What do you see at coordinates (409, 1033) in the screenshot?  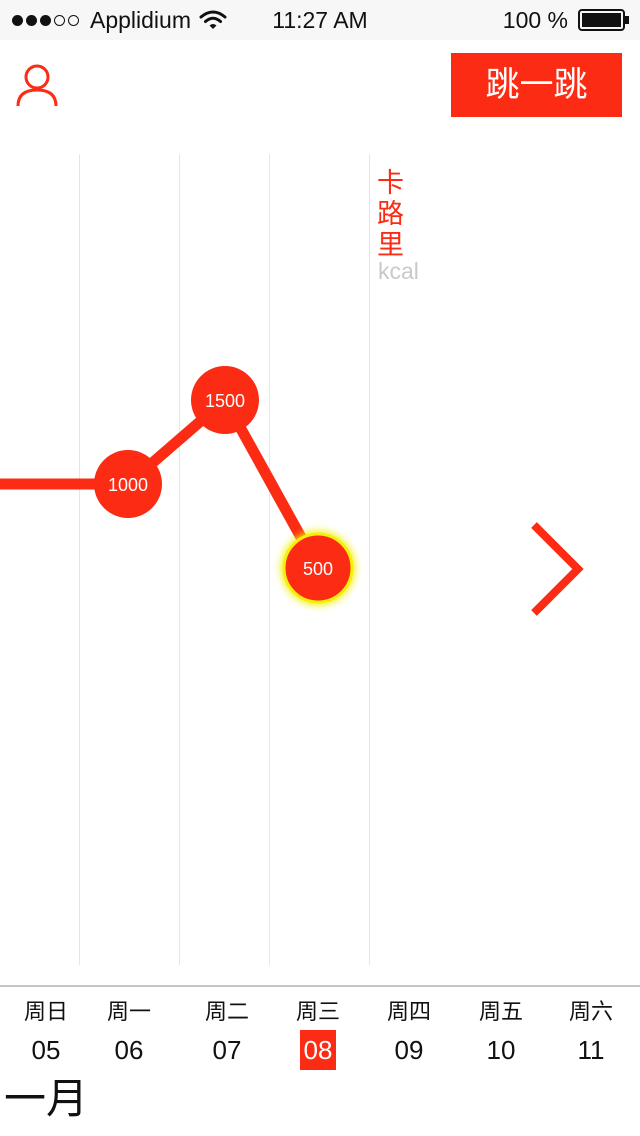 I see `day-cell: 周四 09` at bounding box center [409, 1033].